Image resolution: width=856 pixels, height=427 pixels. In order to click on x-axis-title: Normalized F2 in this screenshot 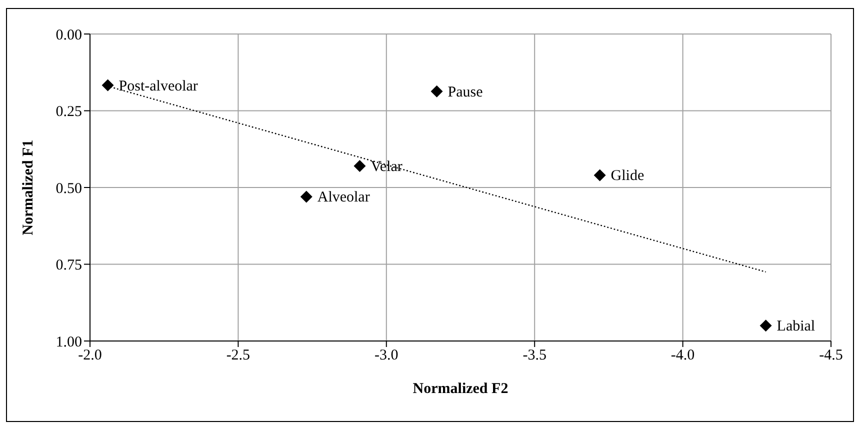, I will do `click(460, 389)`.